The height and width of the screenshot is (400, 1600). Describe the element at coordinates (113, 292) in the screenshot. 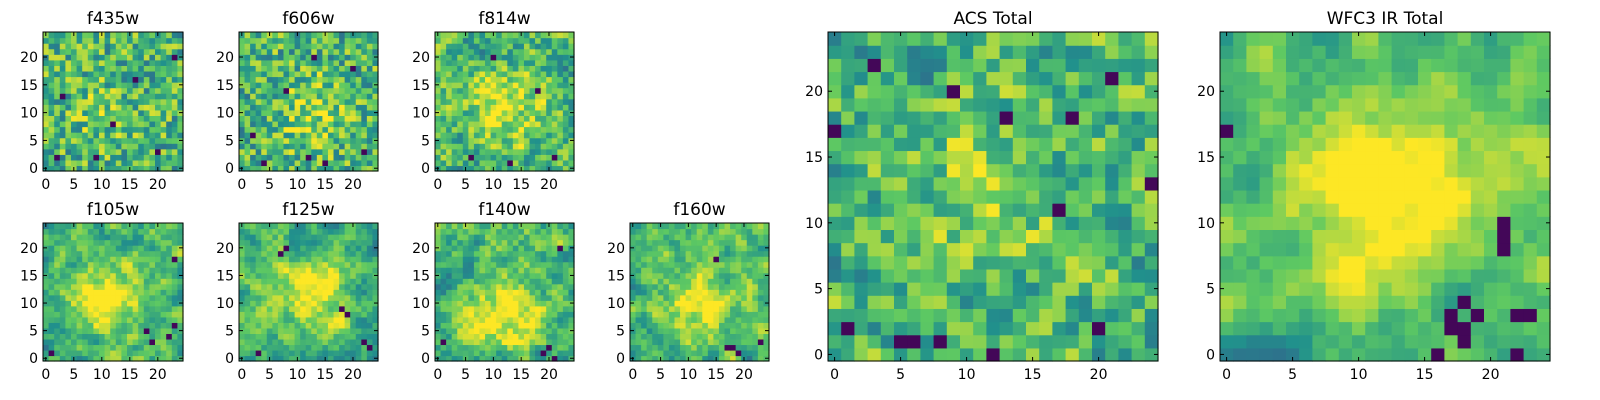

I see `heatmap-cells` at that location.